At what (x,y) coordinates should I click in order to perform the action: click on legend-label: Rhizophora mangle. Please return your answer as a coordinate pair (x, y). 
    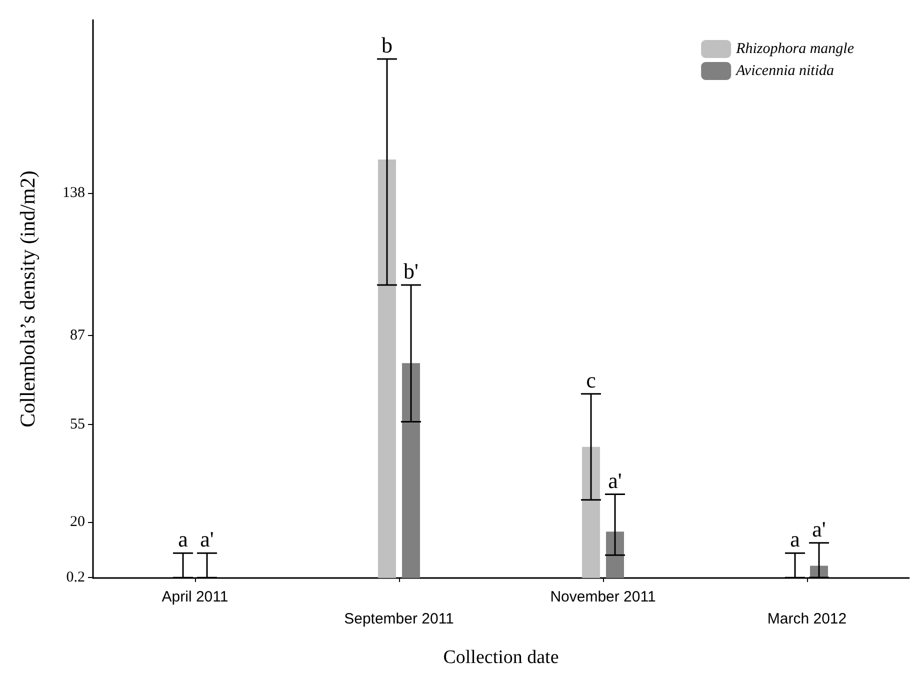
    Looking at the image, I should click on (794, 49).